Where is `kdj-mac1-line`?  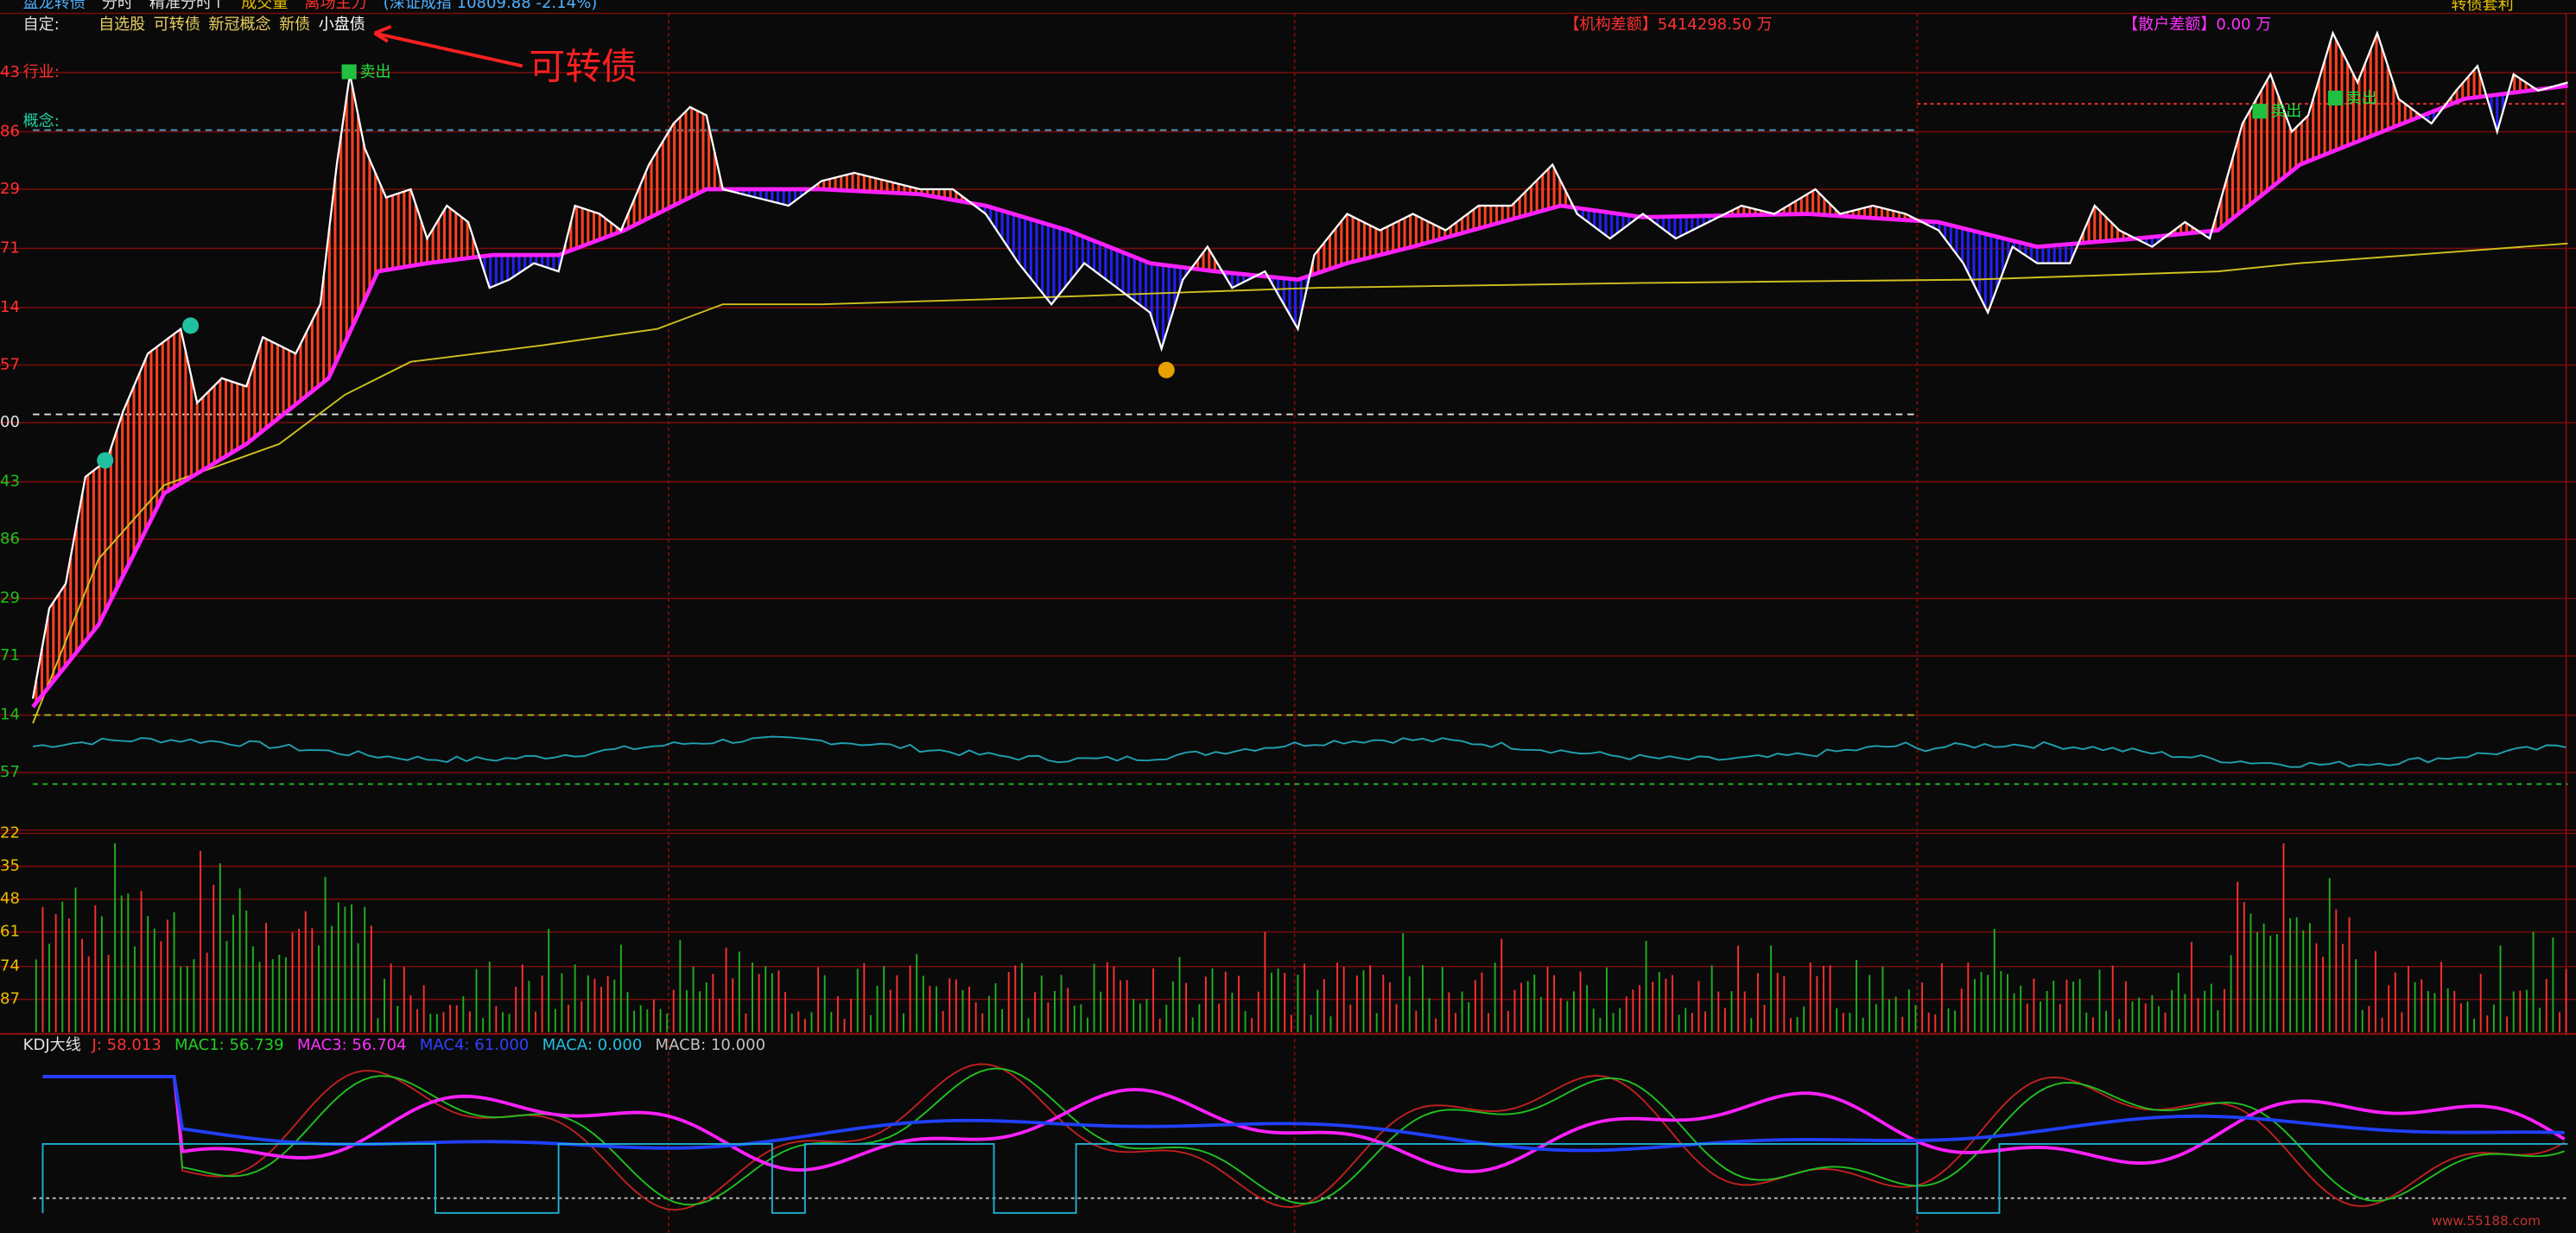
kdj-mac1-line is located at coordinates (1303, 1137).